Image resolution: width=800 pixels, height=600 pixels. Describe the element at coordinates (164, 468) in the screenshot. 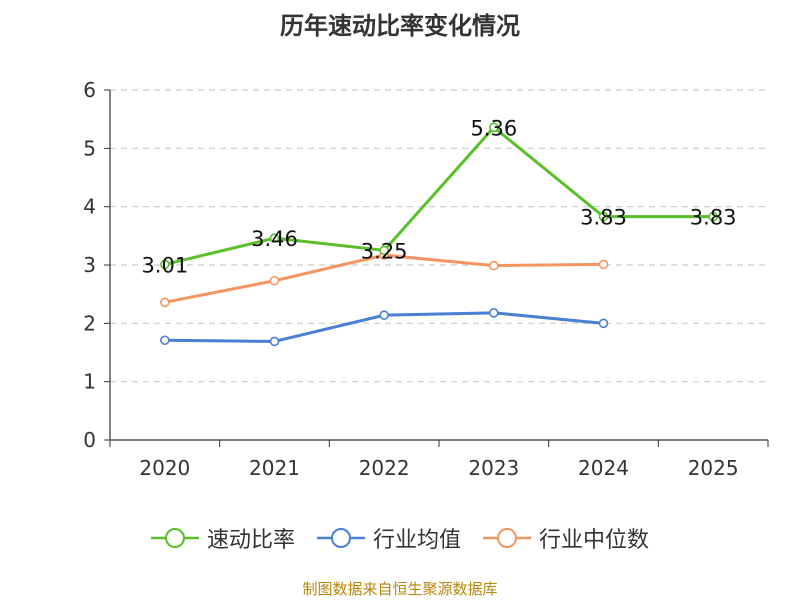

I see `x-tick-label: 2020` at that location.